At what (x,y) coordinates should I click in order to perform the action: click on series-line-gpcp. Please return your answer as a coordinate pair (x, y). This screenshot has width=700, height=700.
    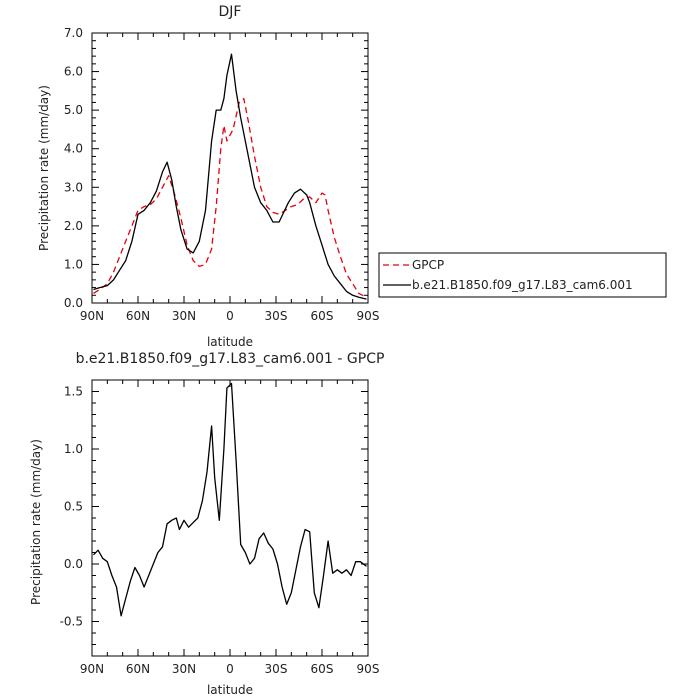
    Looking at the image, I should click on (230, 197).